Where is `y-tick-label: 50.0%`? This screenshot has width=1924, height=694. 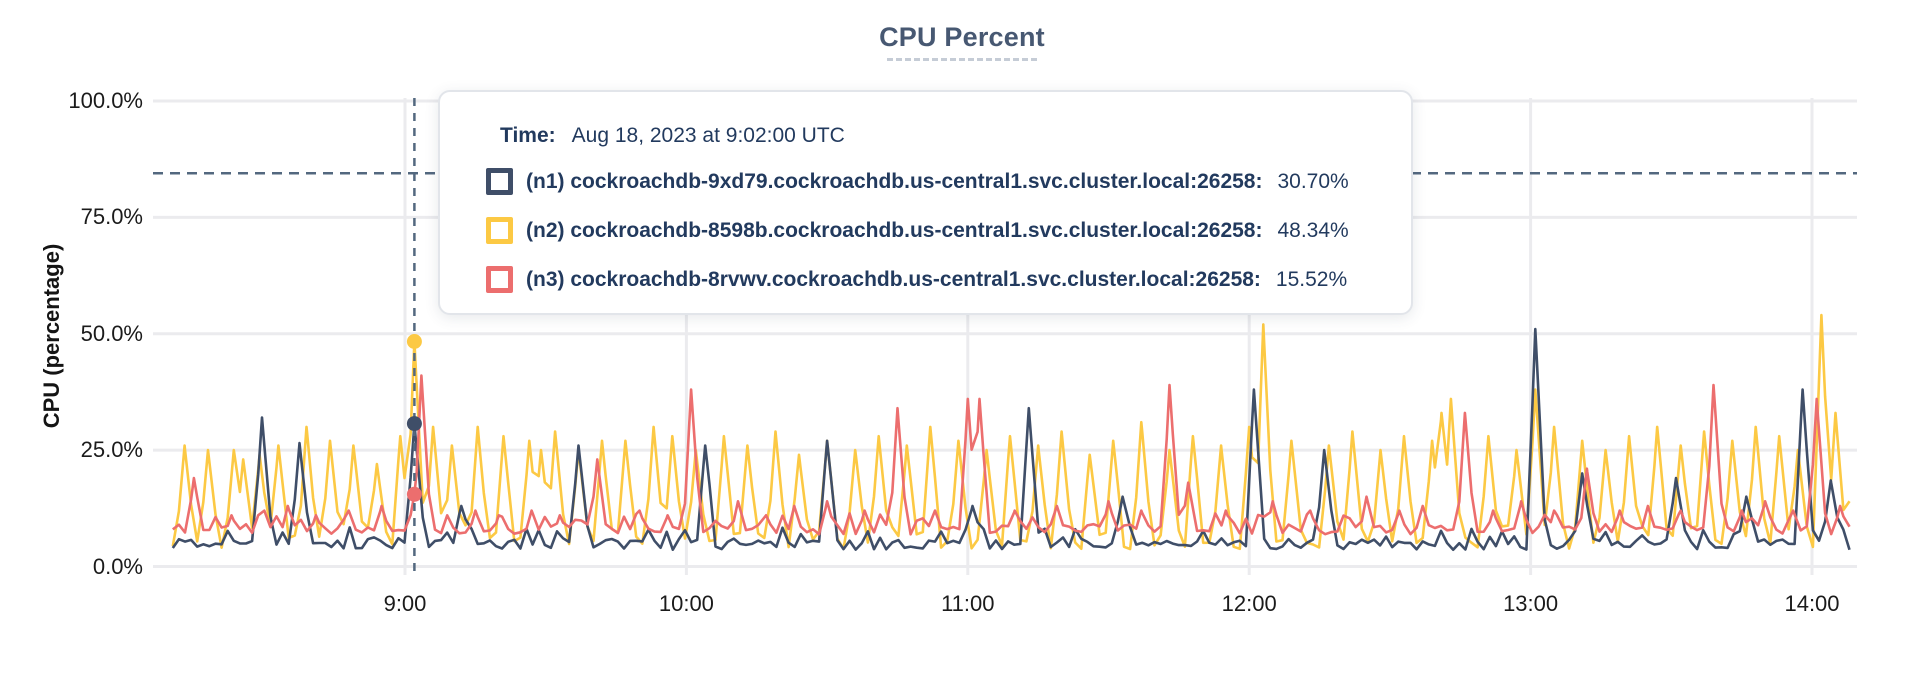 y-tick-label: 50.0% is located at coordinates (111, 333).